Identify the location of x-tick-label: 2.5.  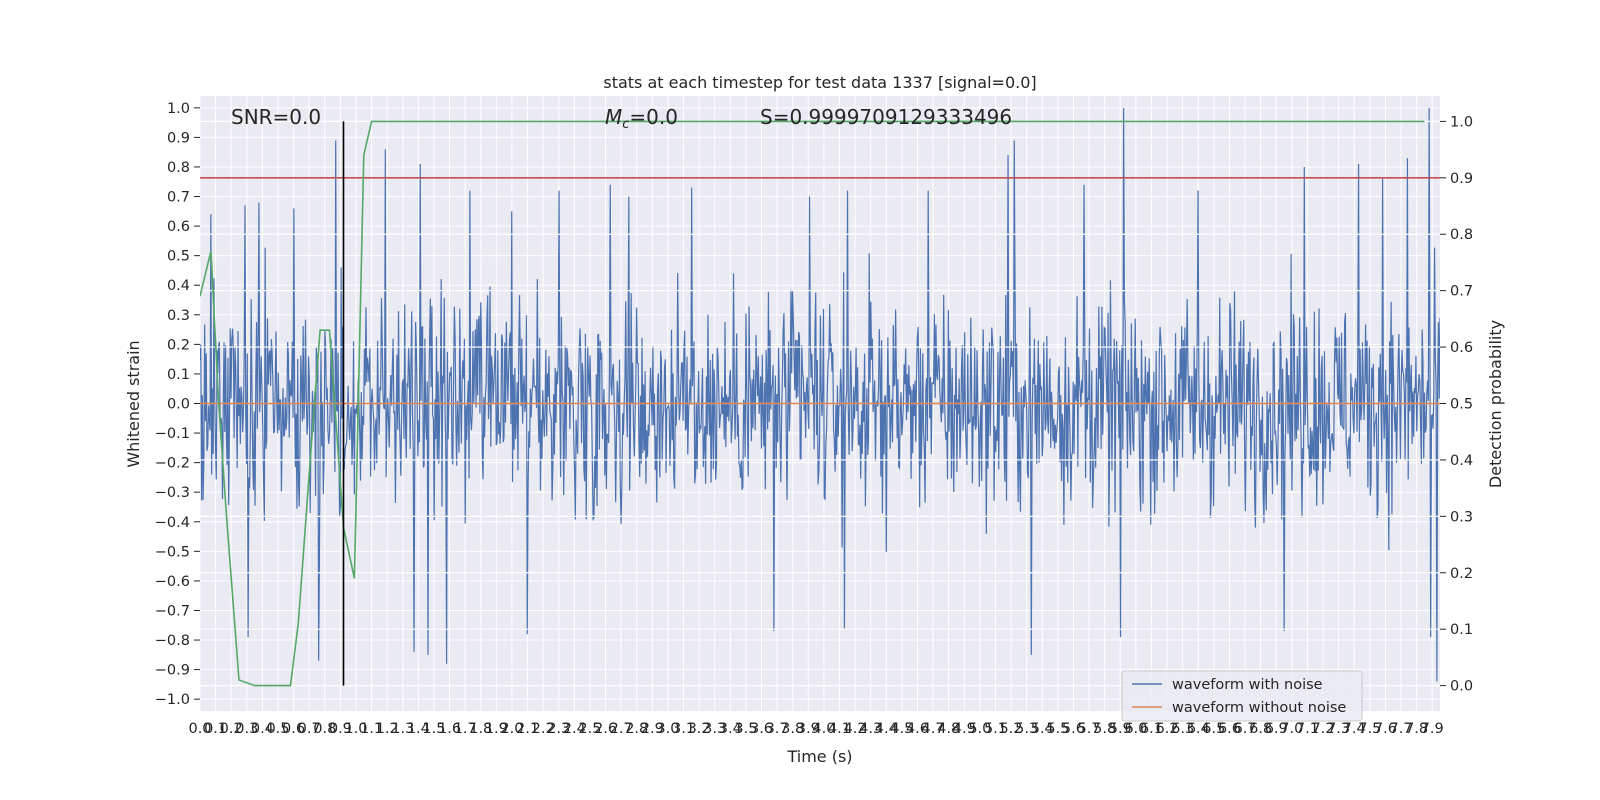
(589, 729).